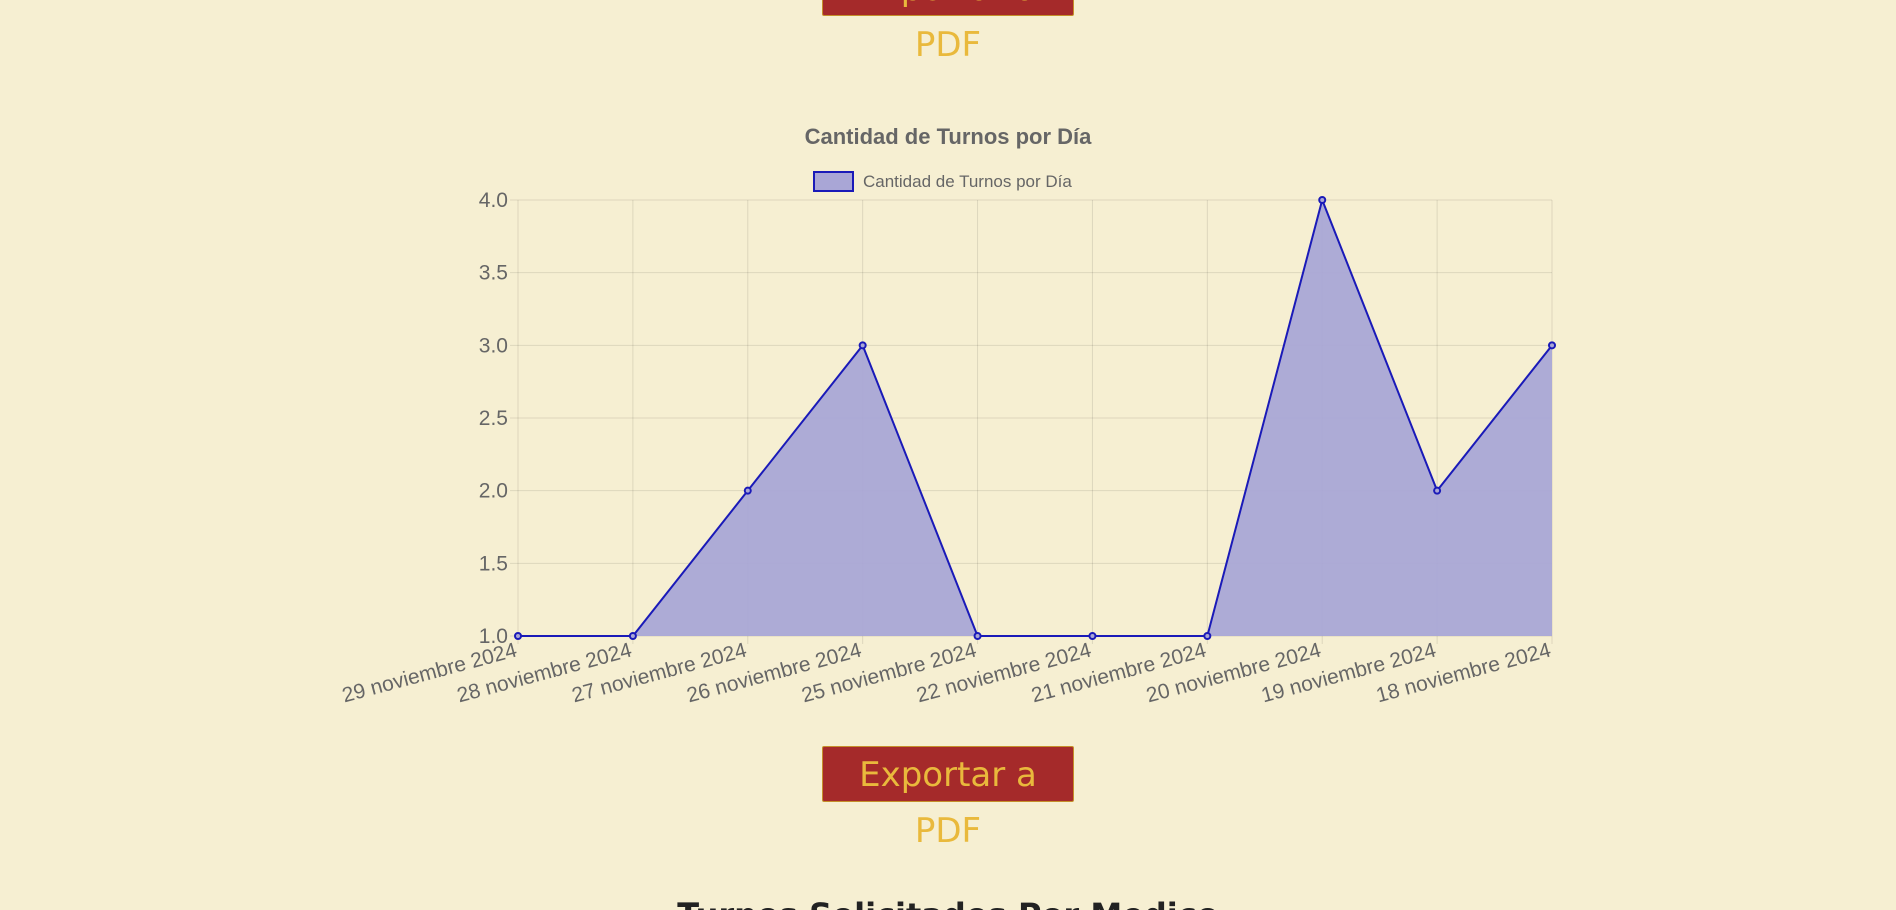 This screenshot has height=910, width=1896. Describe the element at coordinates (949, 136) in the screenshot. I see `chart-title: Cantidad de Turnos por Día` at that location.